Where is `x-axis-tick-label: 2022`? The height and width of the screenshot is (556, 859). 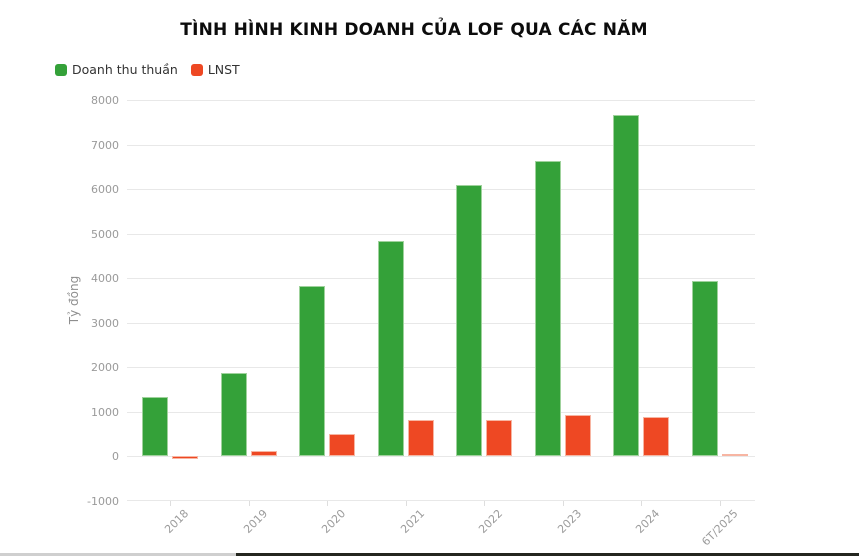 x-axis-tick-label: 2022 is located at coordinates (491, 521).